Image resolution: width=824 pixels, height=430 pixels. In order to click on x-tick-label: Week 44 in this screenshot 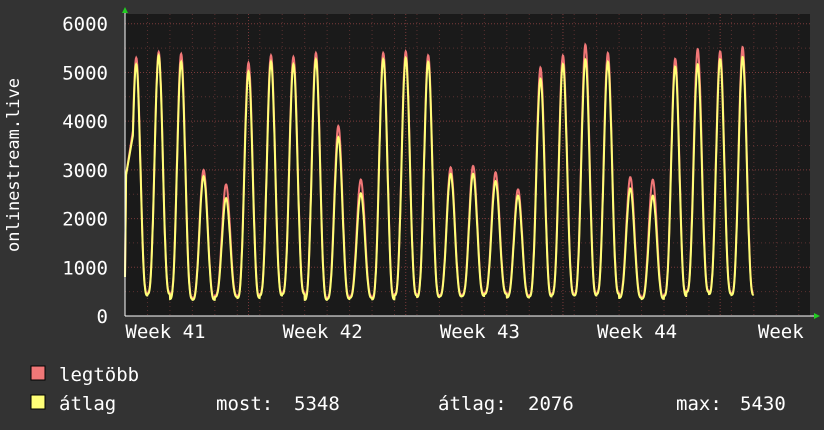, I will do `click(637, 332)`.